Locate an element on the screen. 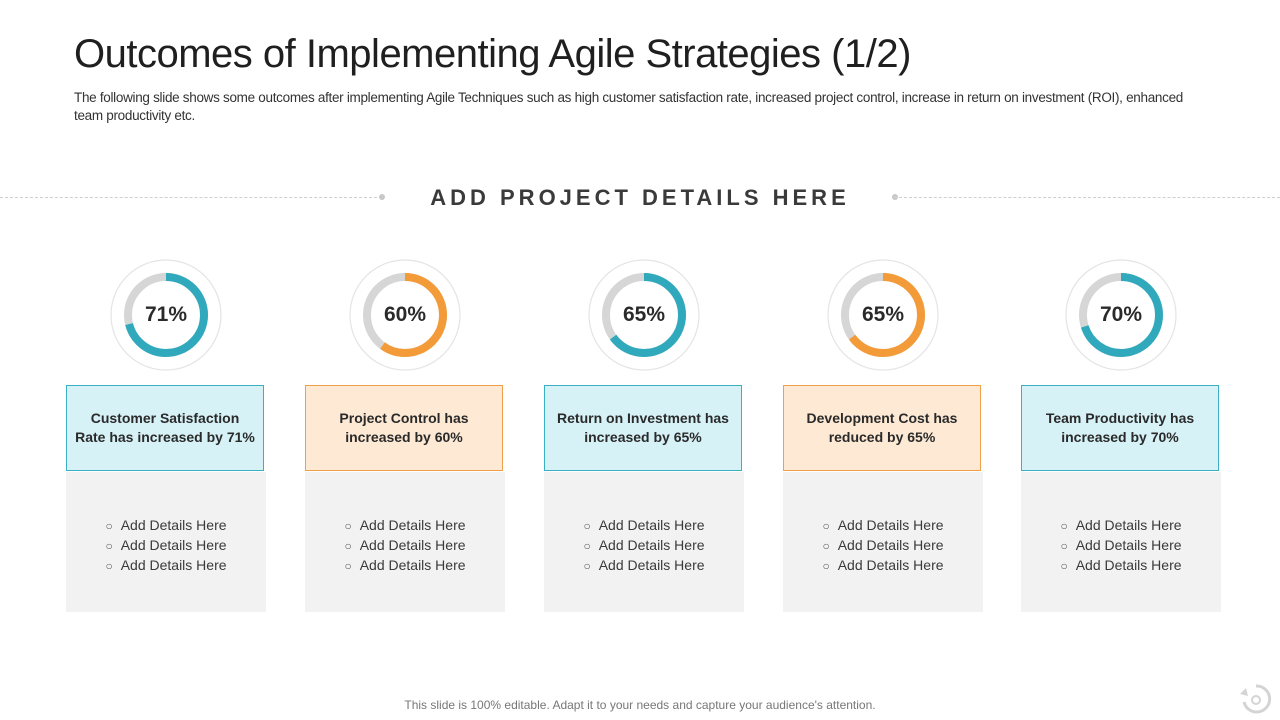 This screenshot has width=1280, height=720. outcome-heading-box: Project Control has increased by 60% is located at coordinates (404, 428).